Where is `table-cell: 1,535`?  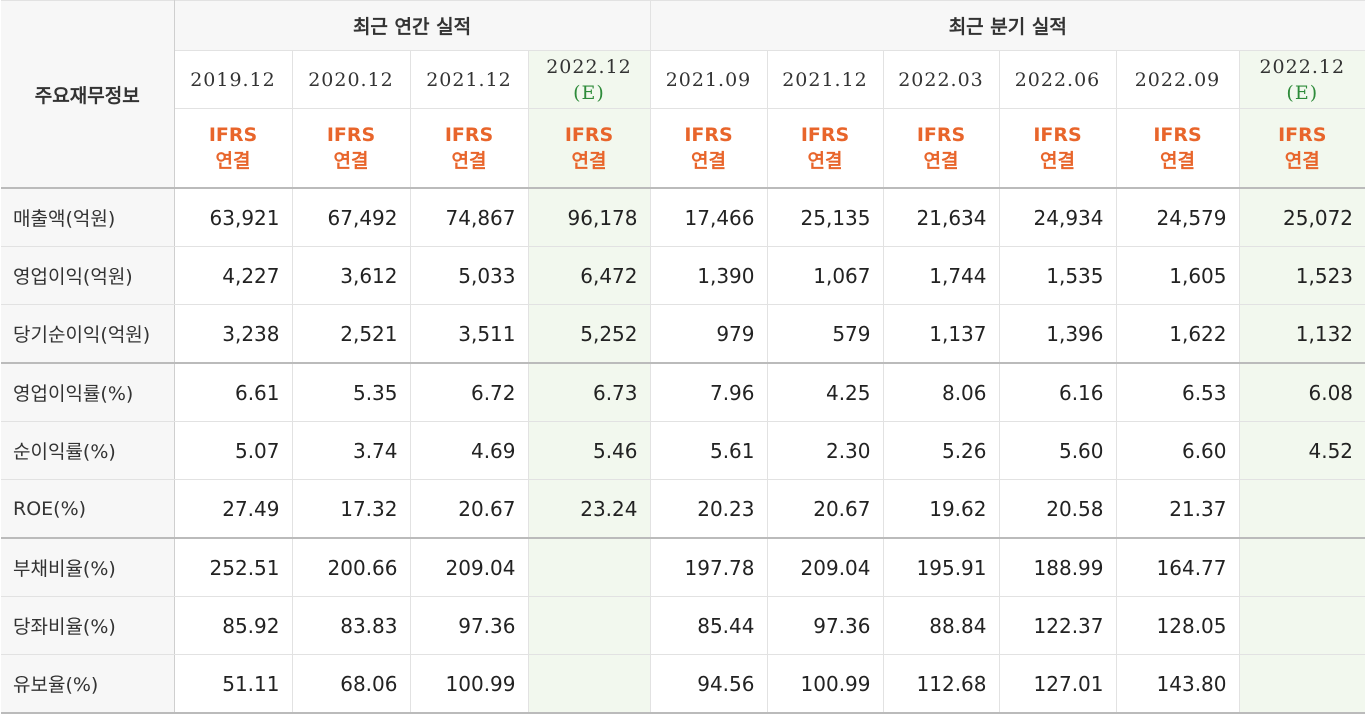
table-cell: 1,535 is located at coordinates (1057, 275).